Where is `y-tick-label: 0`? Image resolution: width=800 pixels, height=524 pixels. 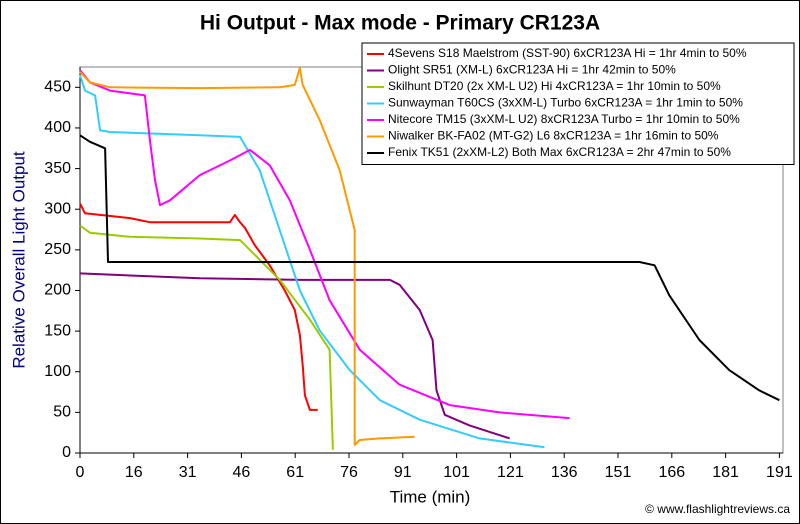 y-tick-label: 0 is located at coordinates (66, 452).